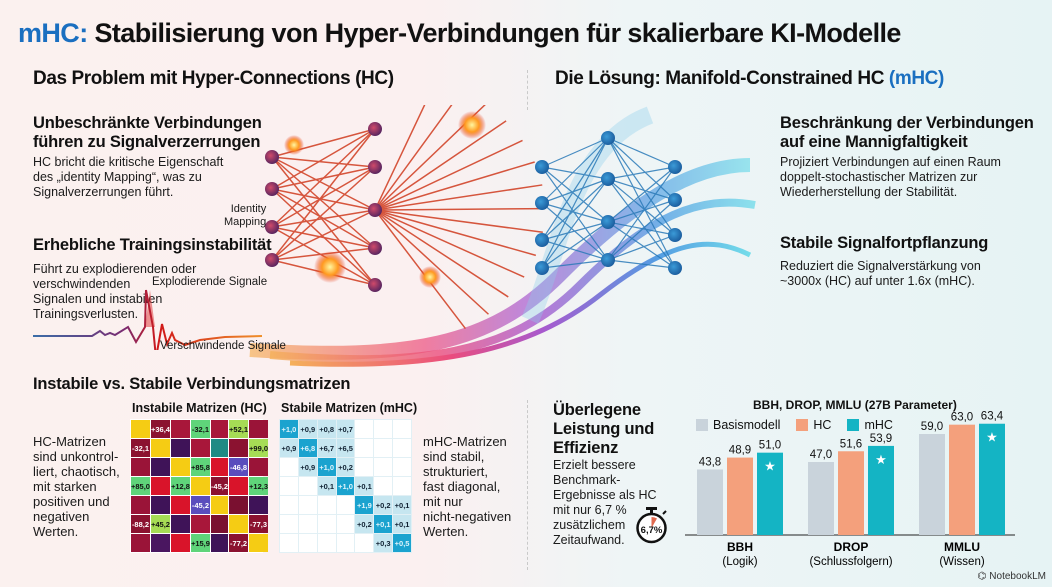 Image resolution: width=1052 pixels, height=587 pixels. Describe the element at coordinates (747, 425) in the screenshot. I see `legend-label: Basismodell` at that location.